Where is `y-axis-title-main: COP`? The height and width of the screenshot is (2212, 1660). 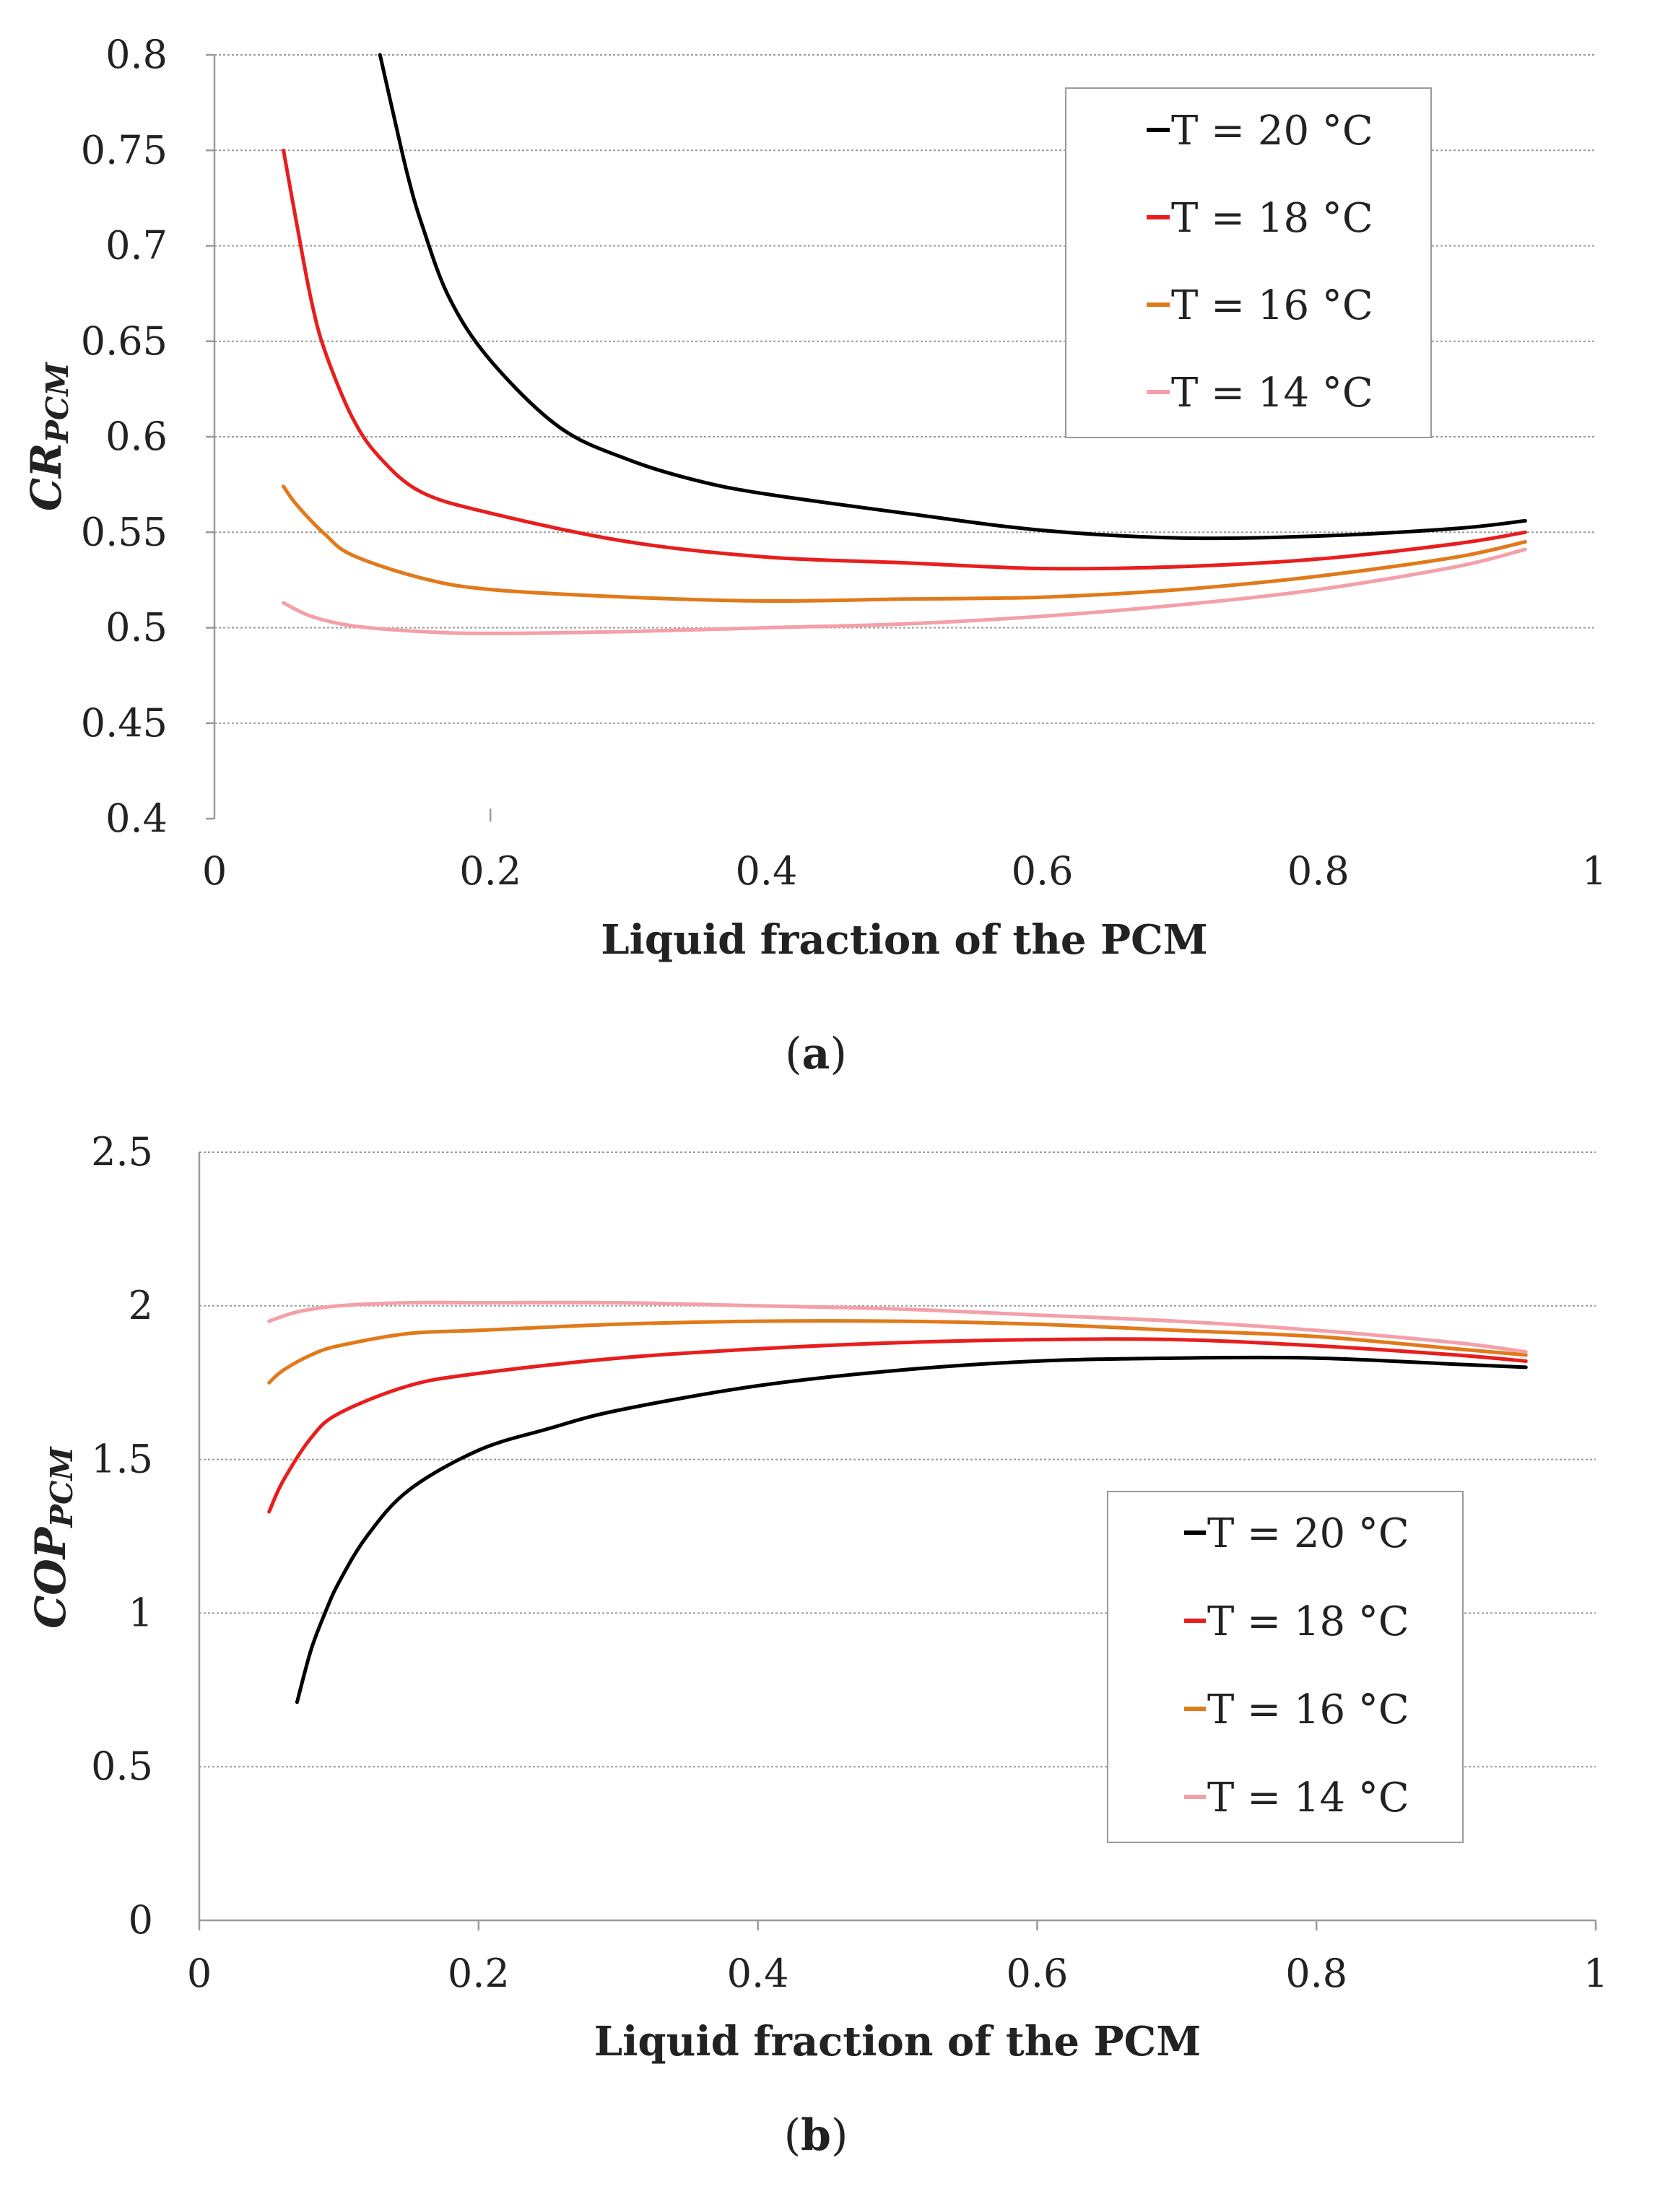
y-axis-title-main: COP is located at coordinates (50, 1577).